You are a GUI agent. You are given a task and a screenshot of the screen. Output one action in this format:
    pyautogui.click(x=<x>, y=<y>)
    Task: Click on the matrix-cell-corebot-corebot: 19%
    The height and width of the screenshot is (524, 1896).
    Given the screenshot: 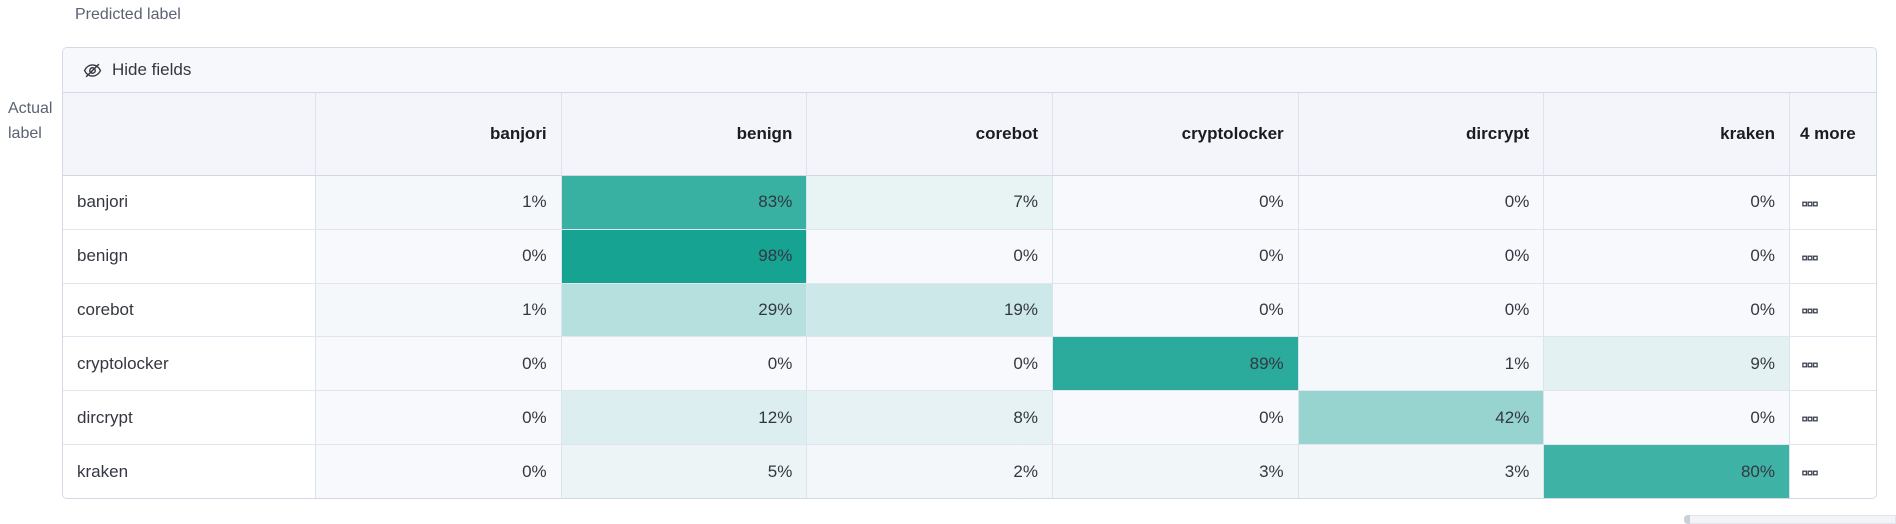 What is the action you would take?
    pyautogui.click(x=930, y=310)
    